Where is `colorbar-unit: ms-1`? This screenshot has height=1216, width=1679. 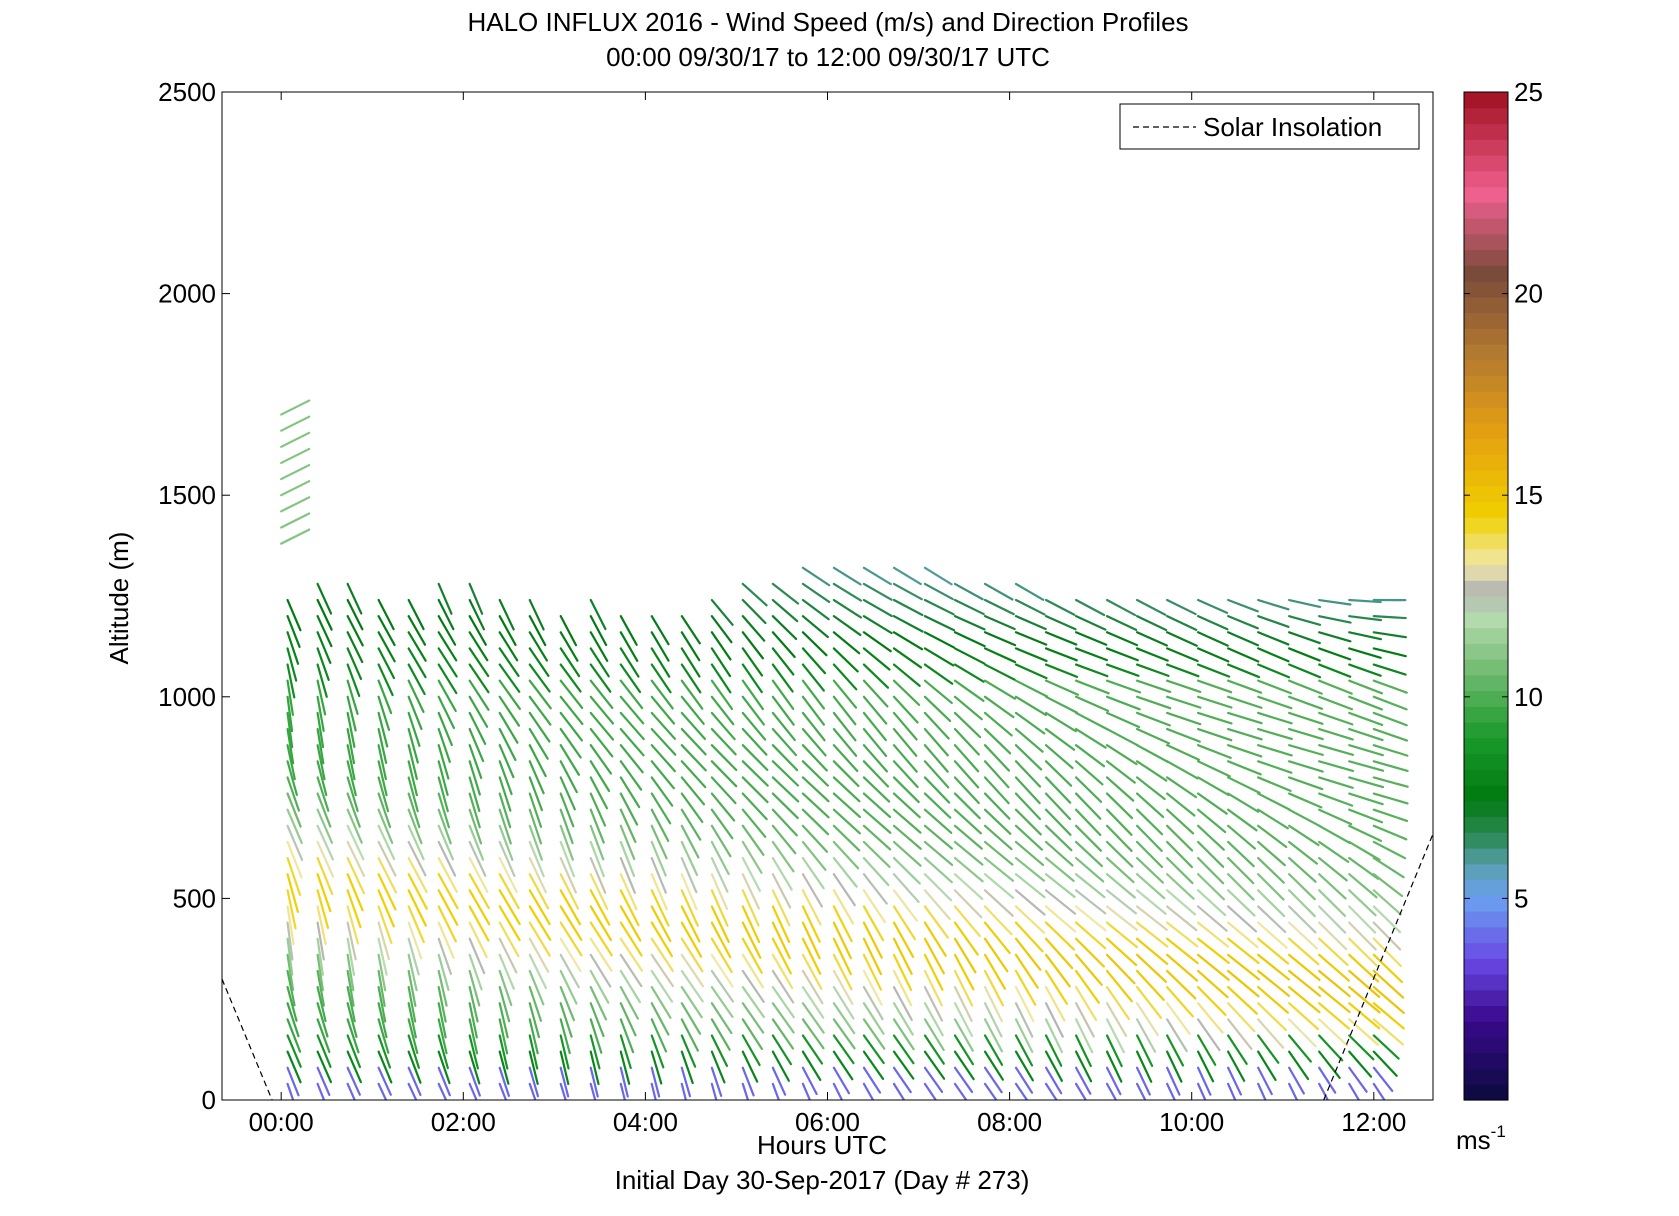 colorbar-unit: ms-1 is located at coordinates (1481, 1138).